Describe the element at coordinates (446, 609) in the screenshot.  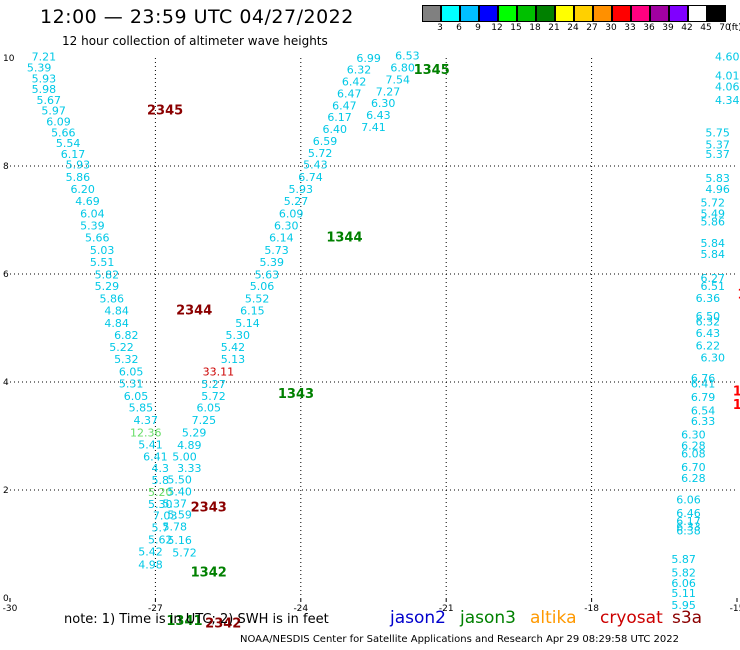
I see `x-tick-label: -21` at that location.